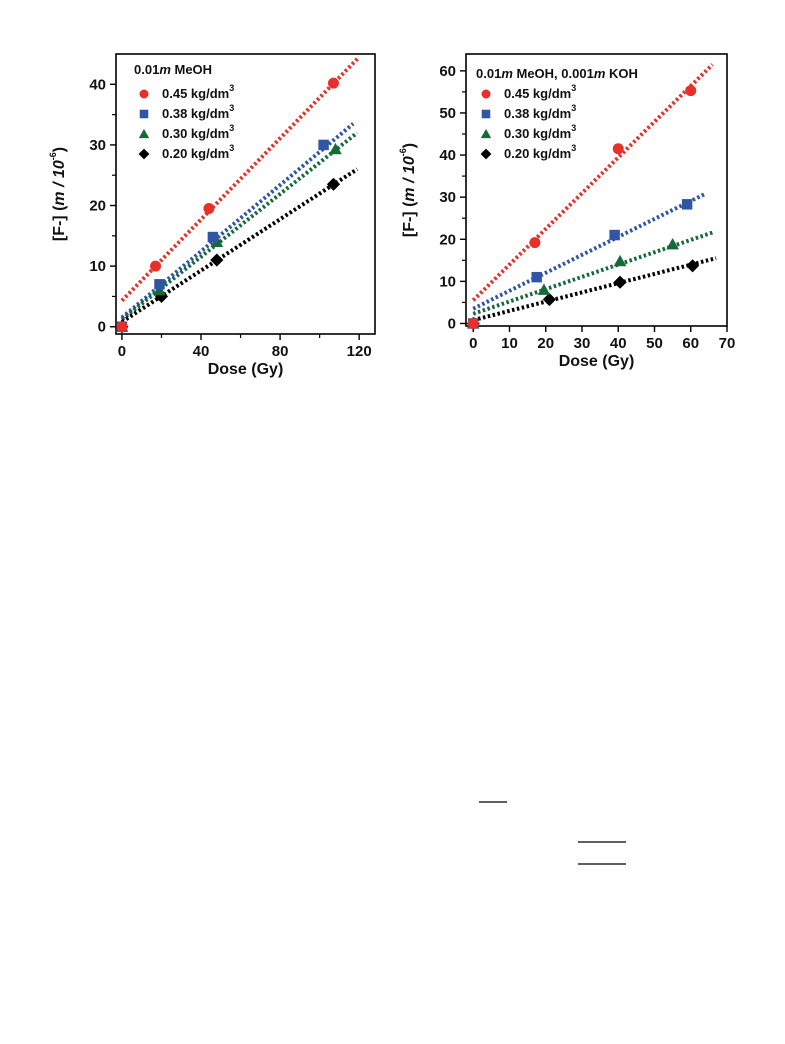 This screenshot has height=1044, width=785. I want to click on legend-title-italic-2: m, so click(600, 73).